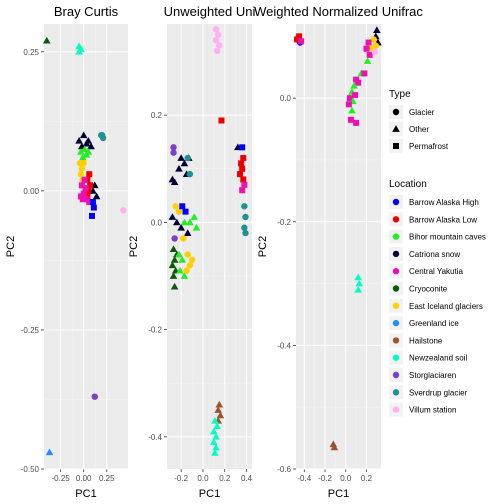 The image size is (504, 504). Describe the element at coordinates (155, 437) in the screenshot. I see `y-tick-label: -0.4` at that location.